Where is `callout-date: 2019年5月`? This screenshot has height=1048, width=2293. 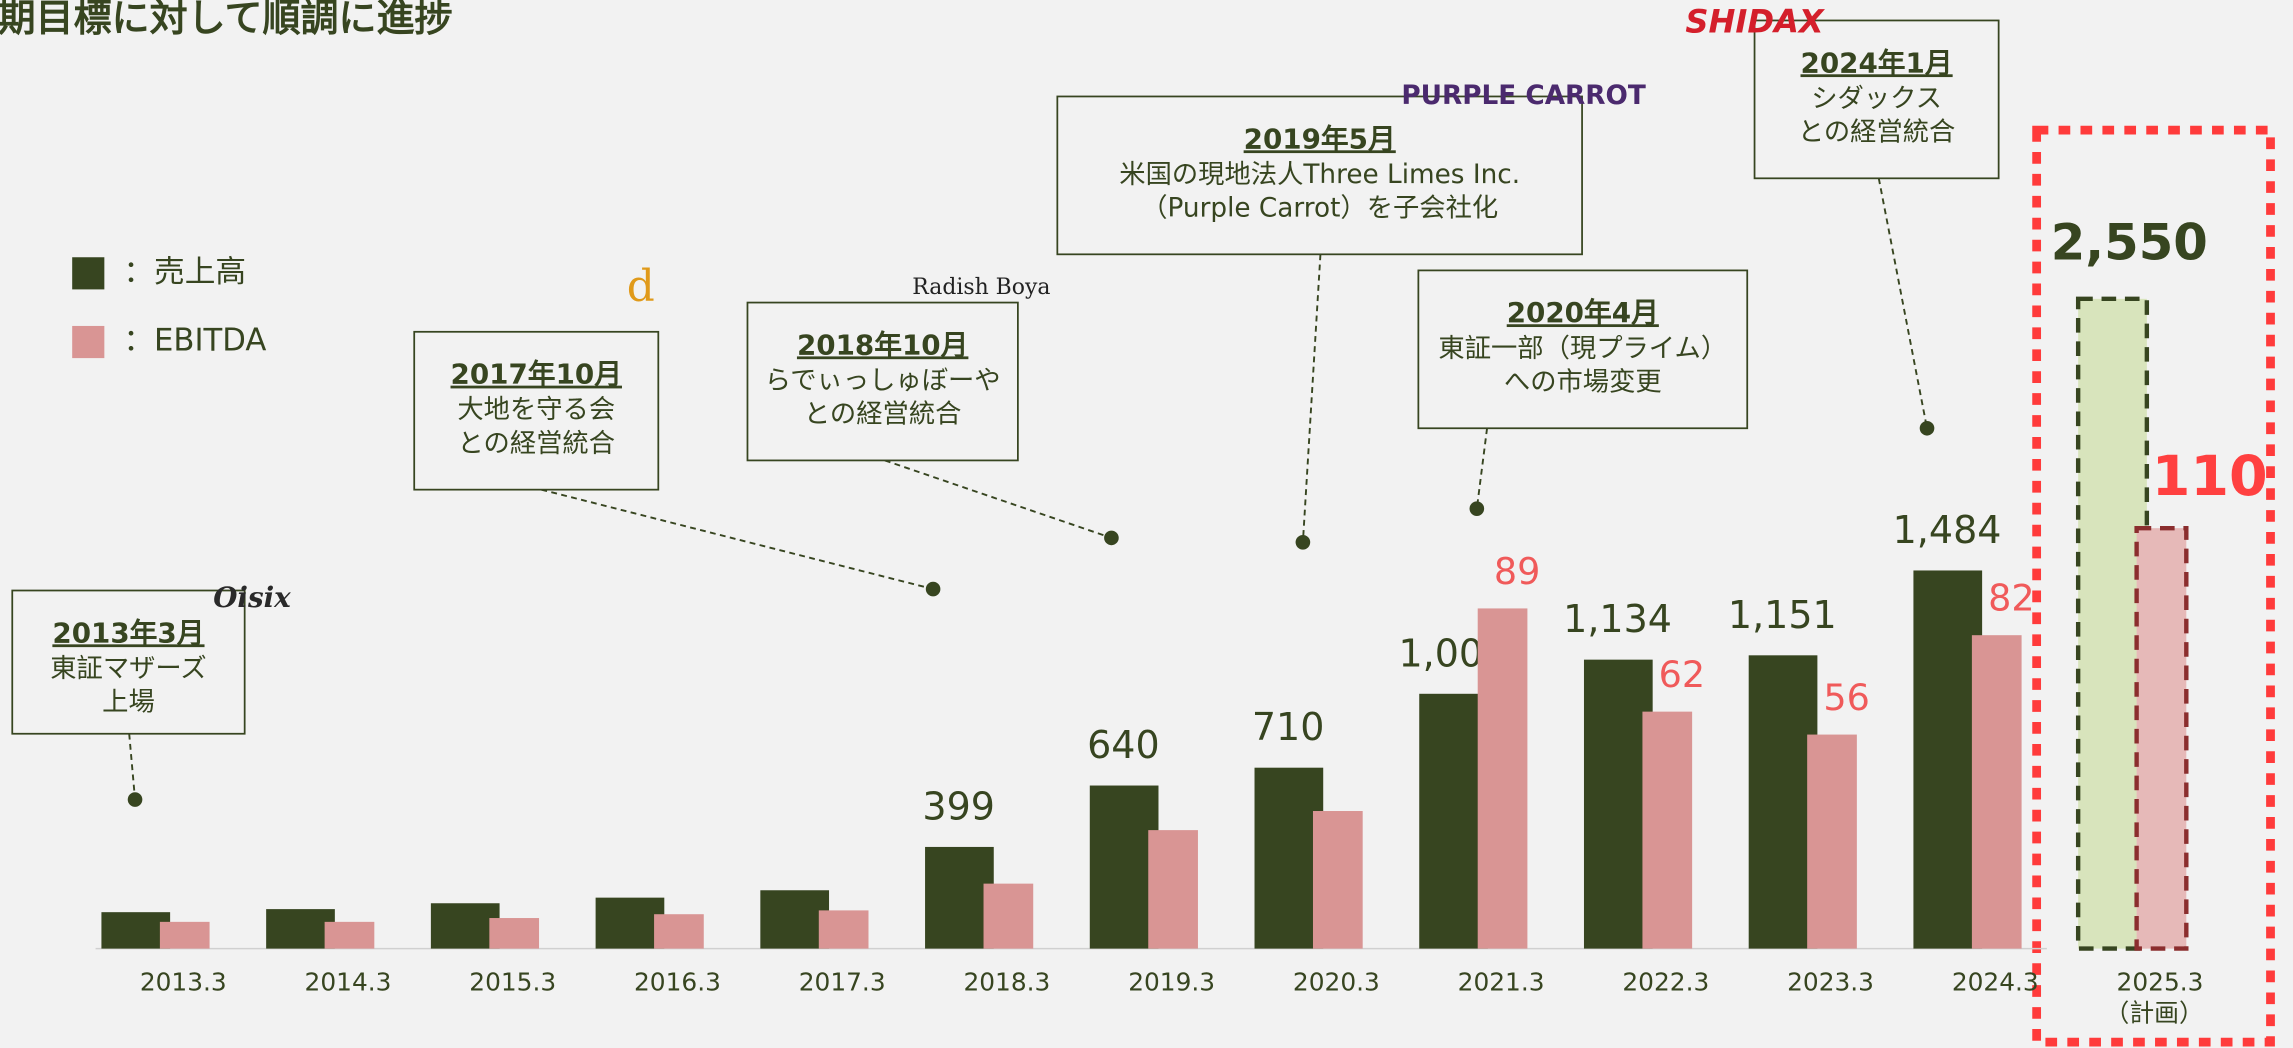 callout-date: 2019年5月 is located at coordinates (1320, 138).